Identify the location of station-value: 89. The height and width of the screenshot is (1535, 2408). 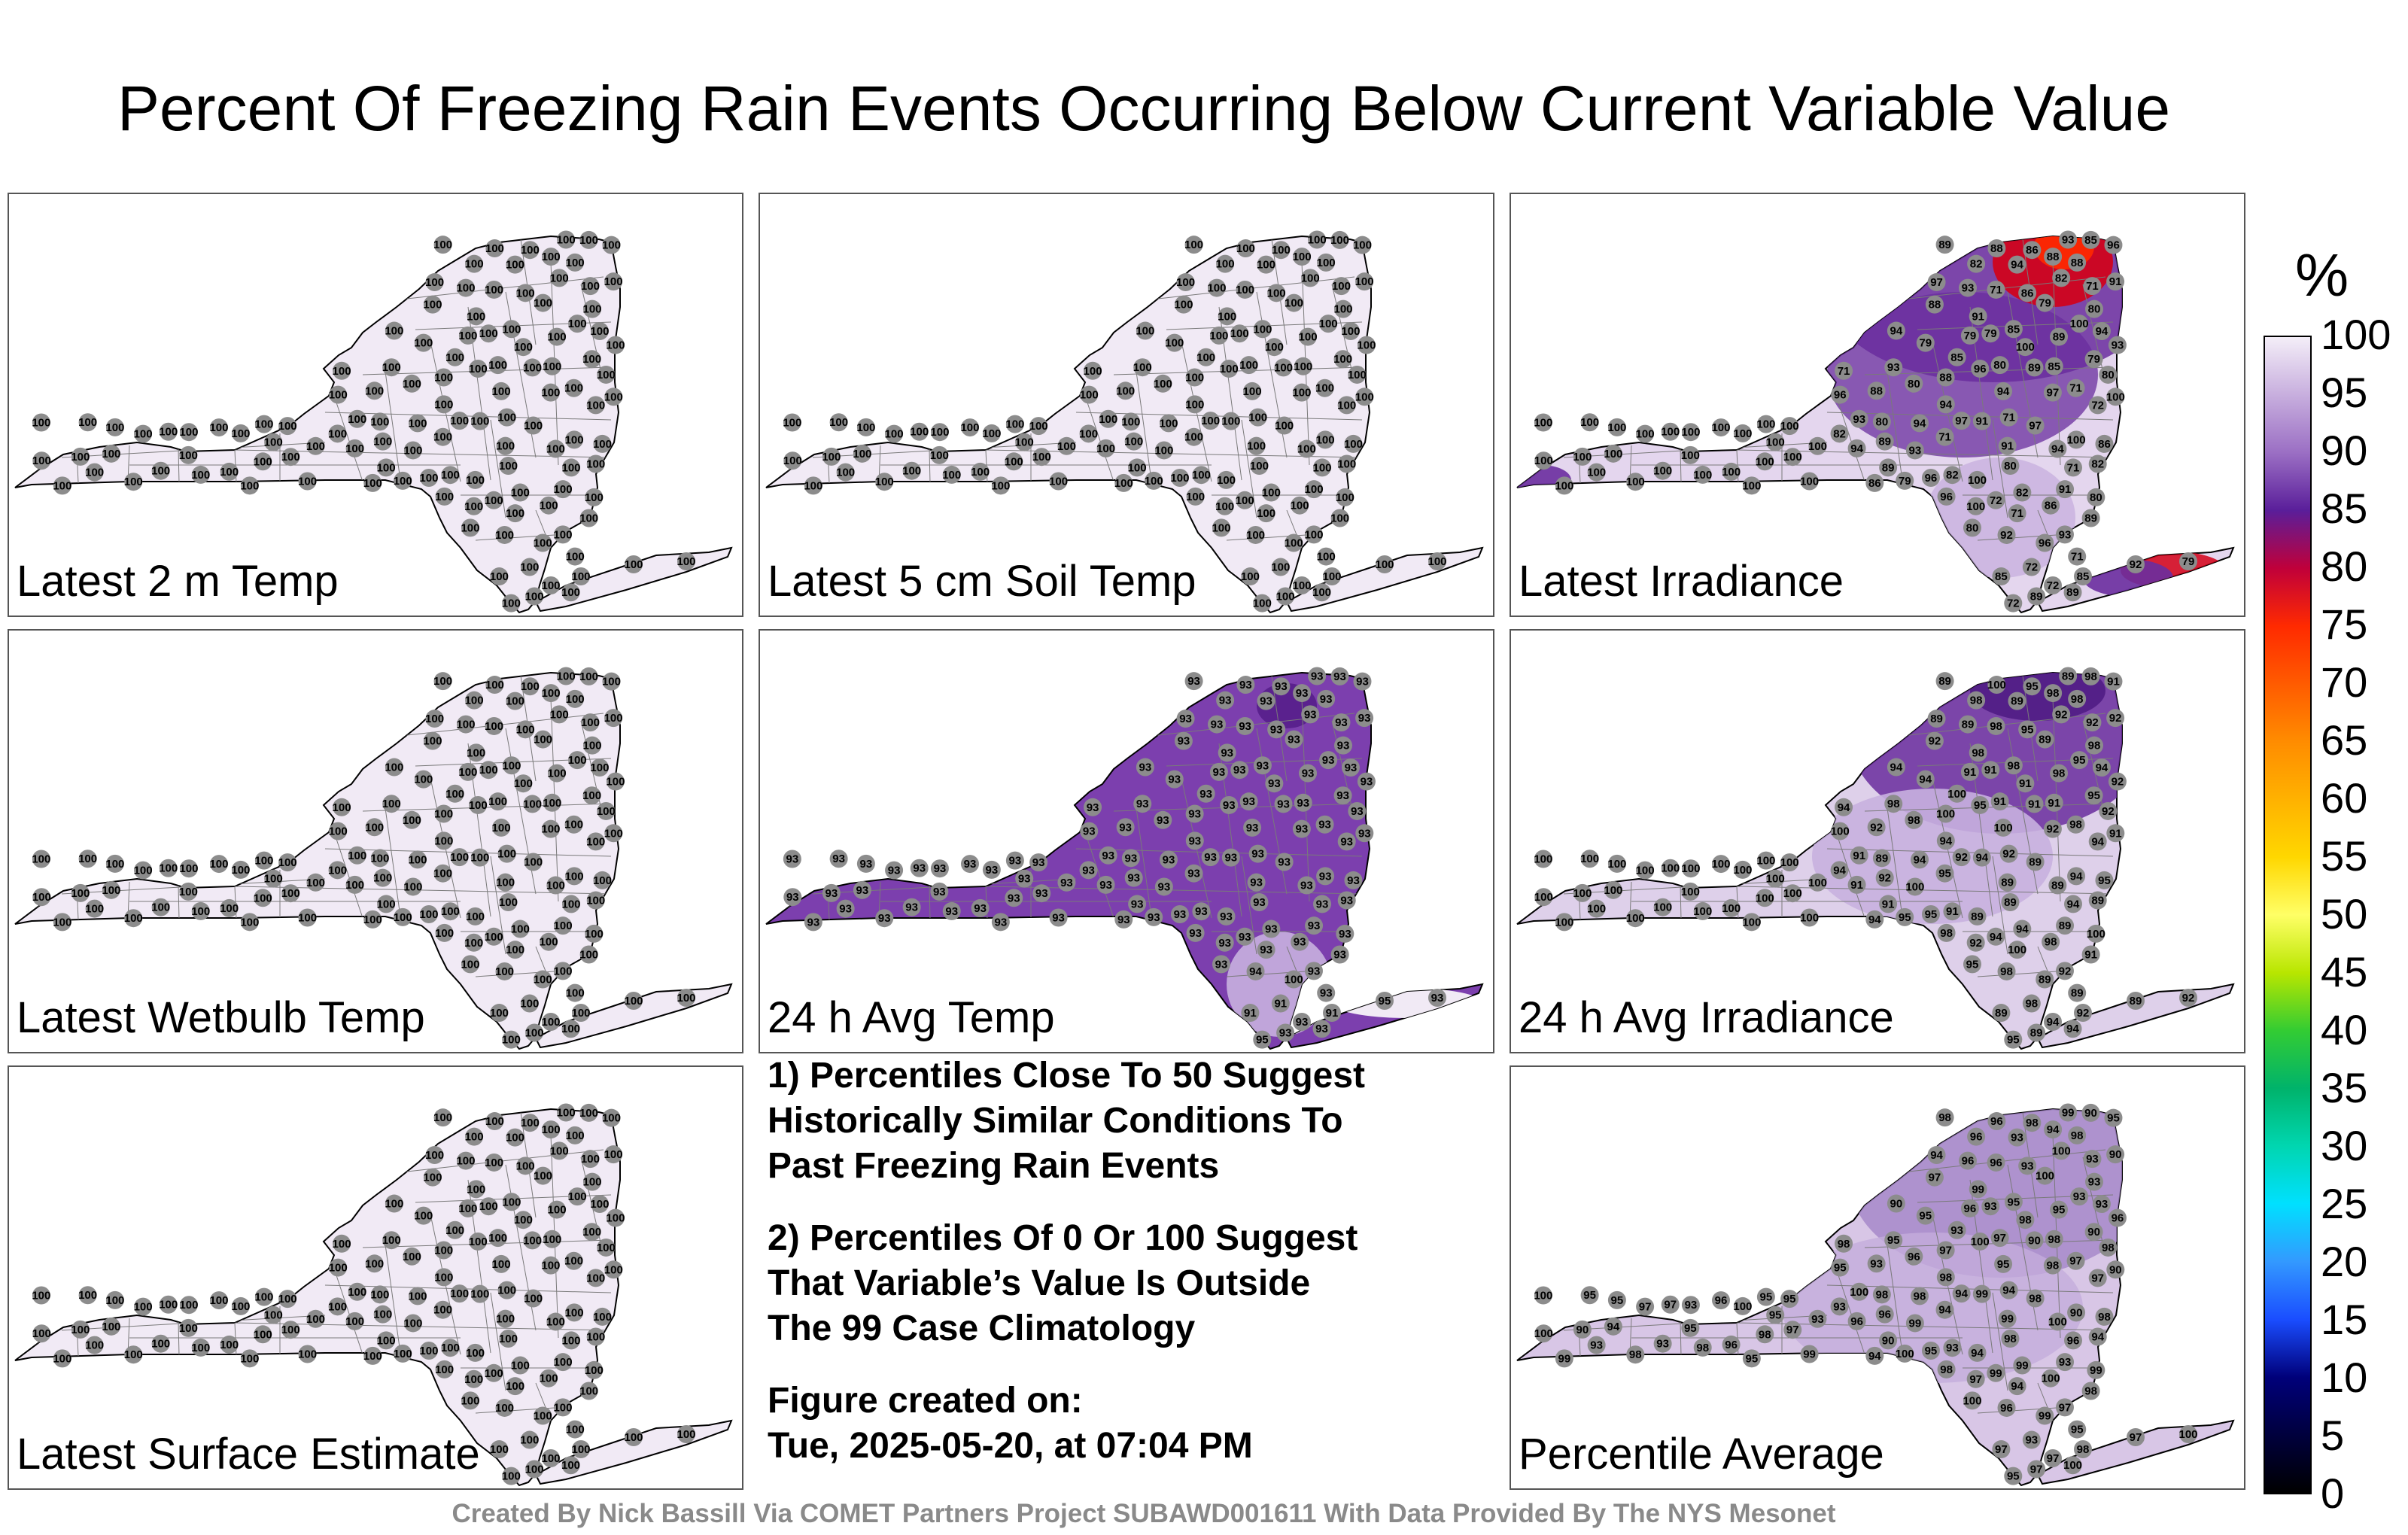
(2017, 701).